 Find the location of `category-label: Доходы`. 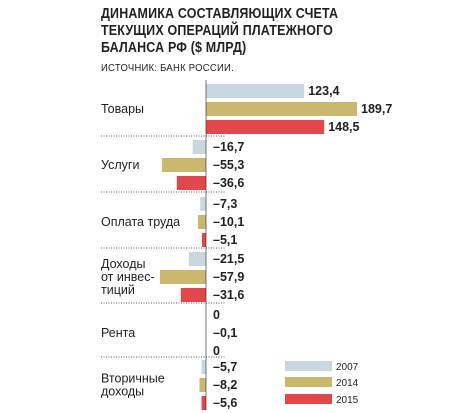

category-label: Доходы is located at coordinates (123, 264).